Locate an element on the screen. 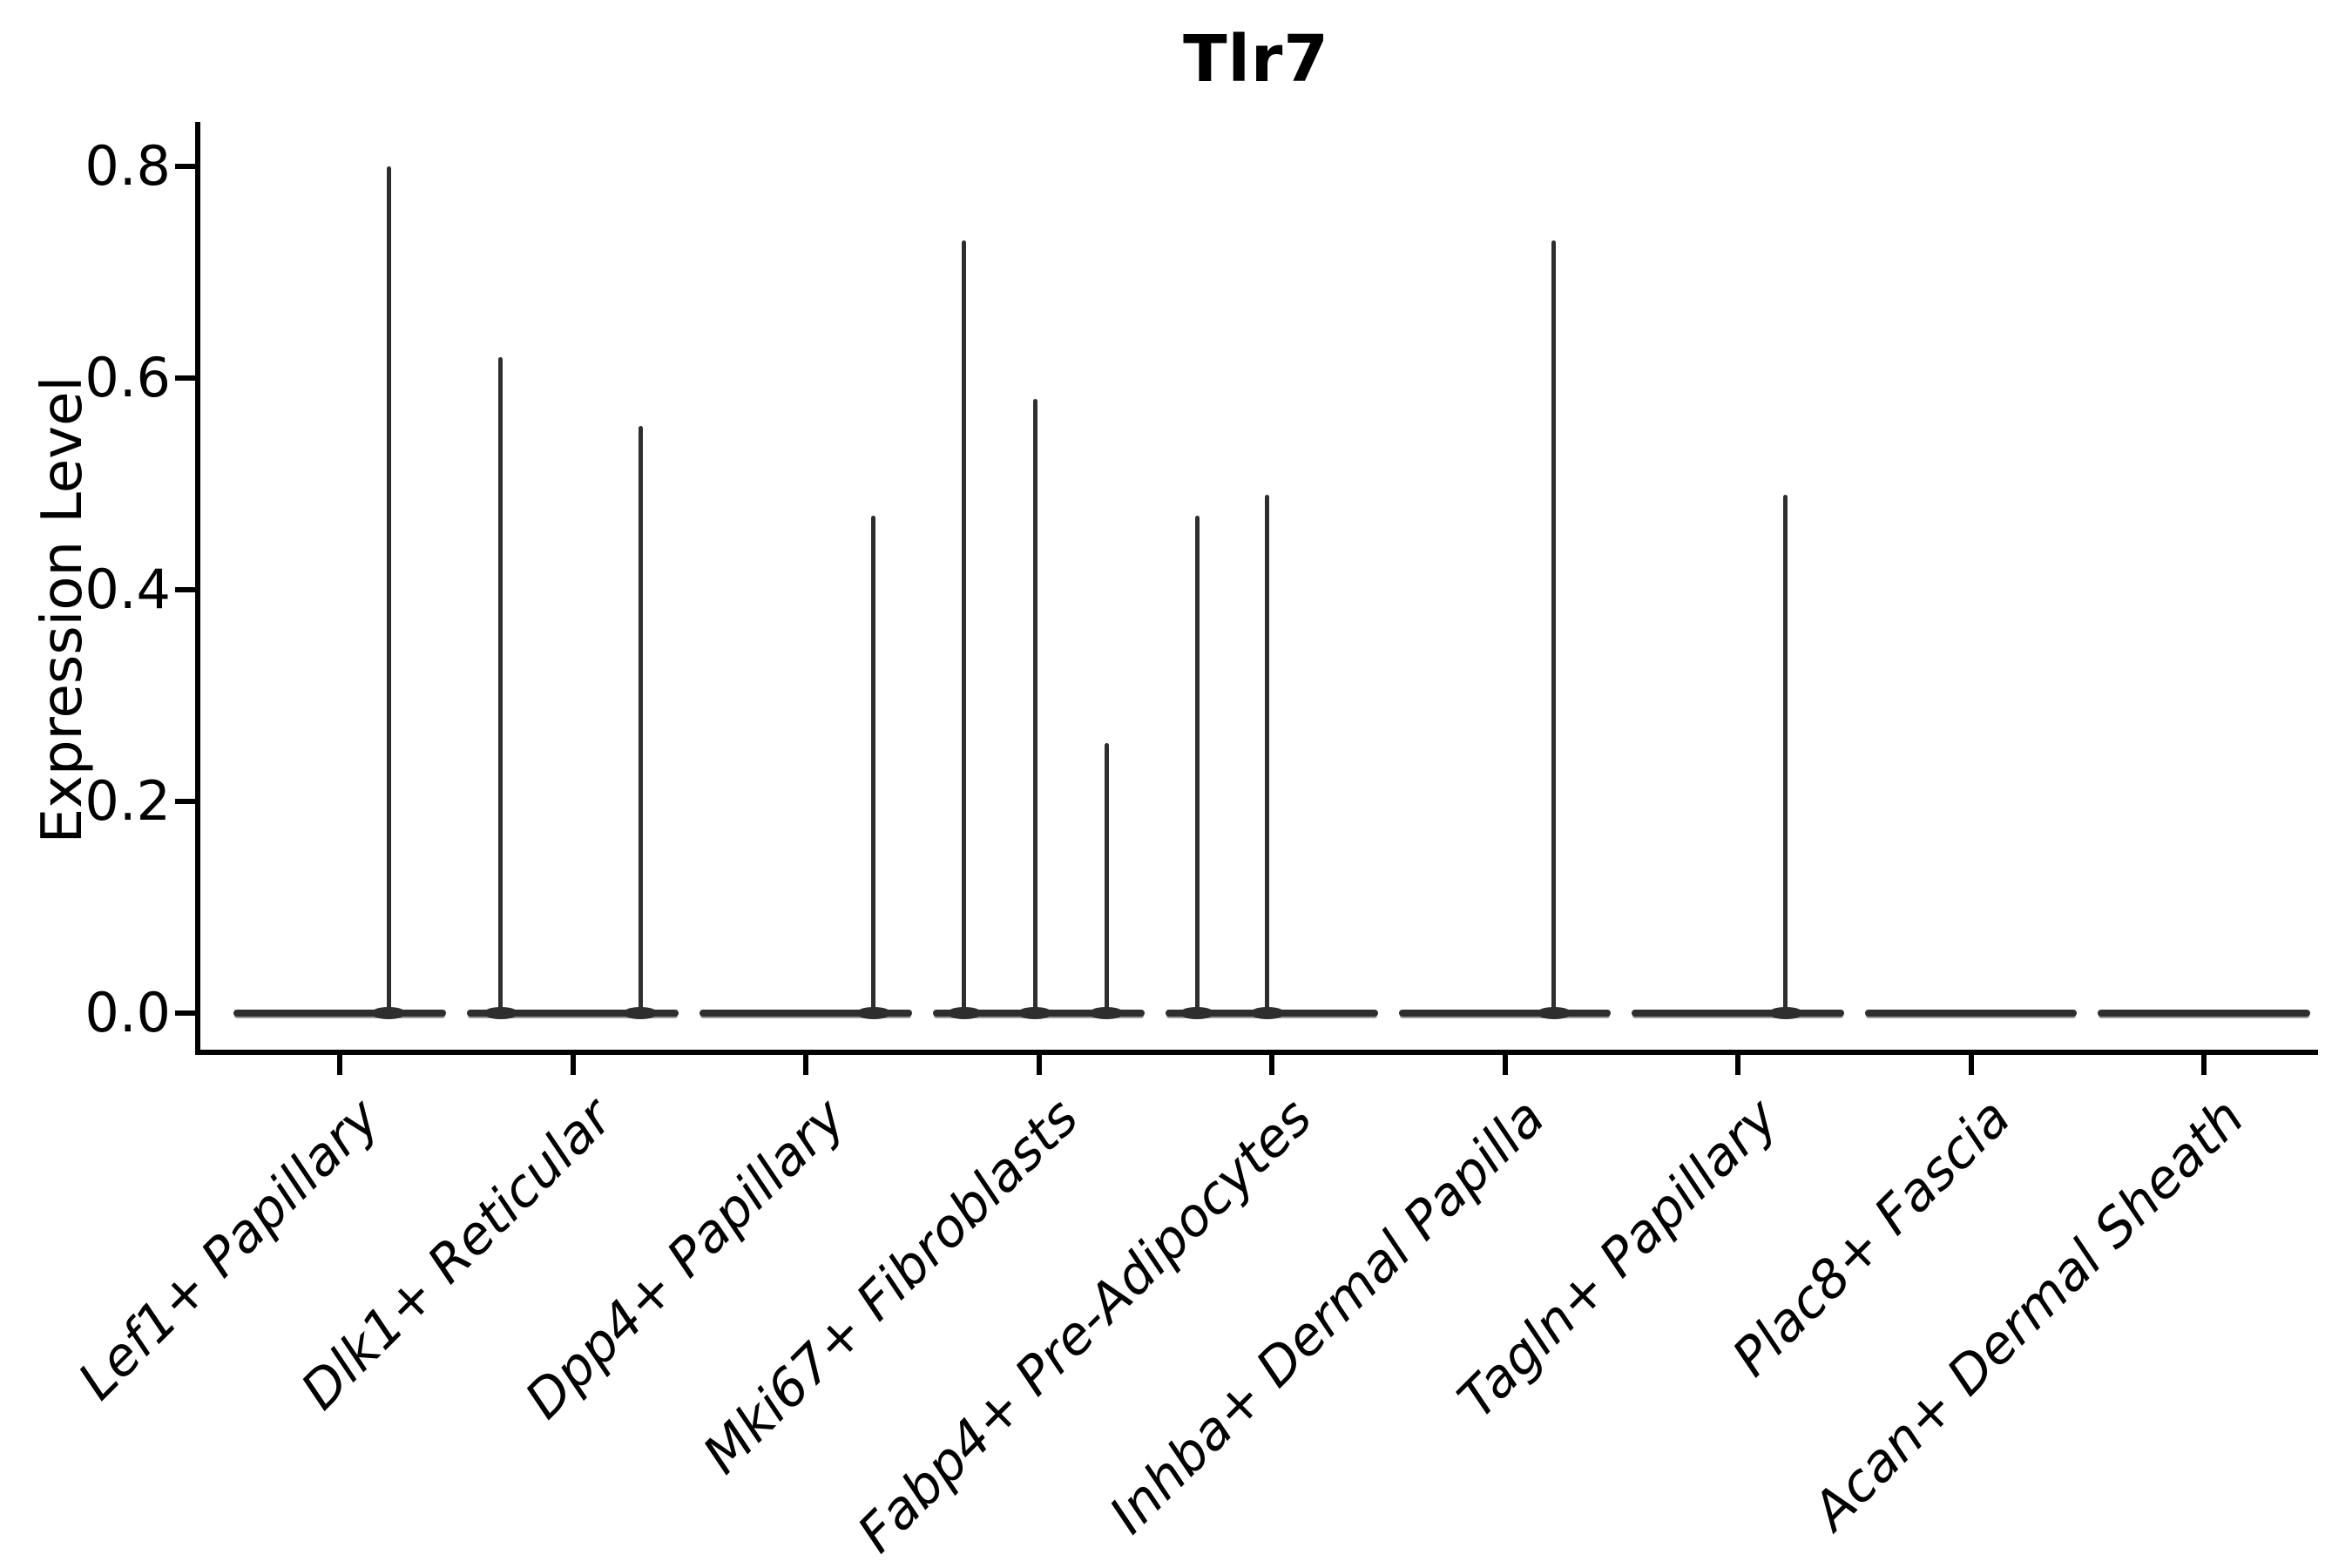 The width and height of the screenshot is (2352, 1568). y-axis-spine is located at coordinates (198, 588).